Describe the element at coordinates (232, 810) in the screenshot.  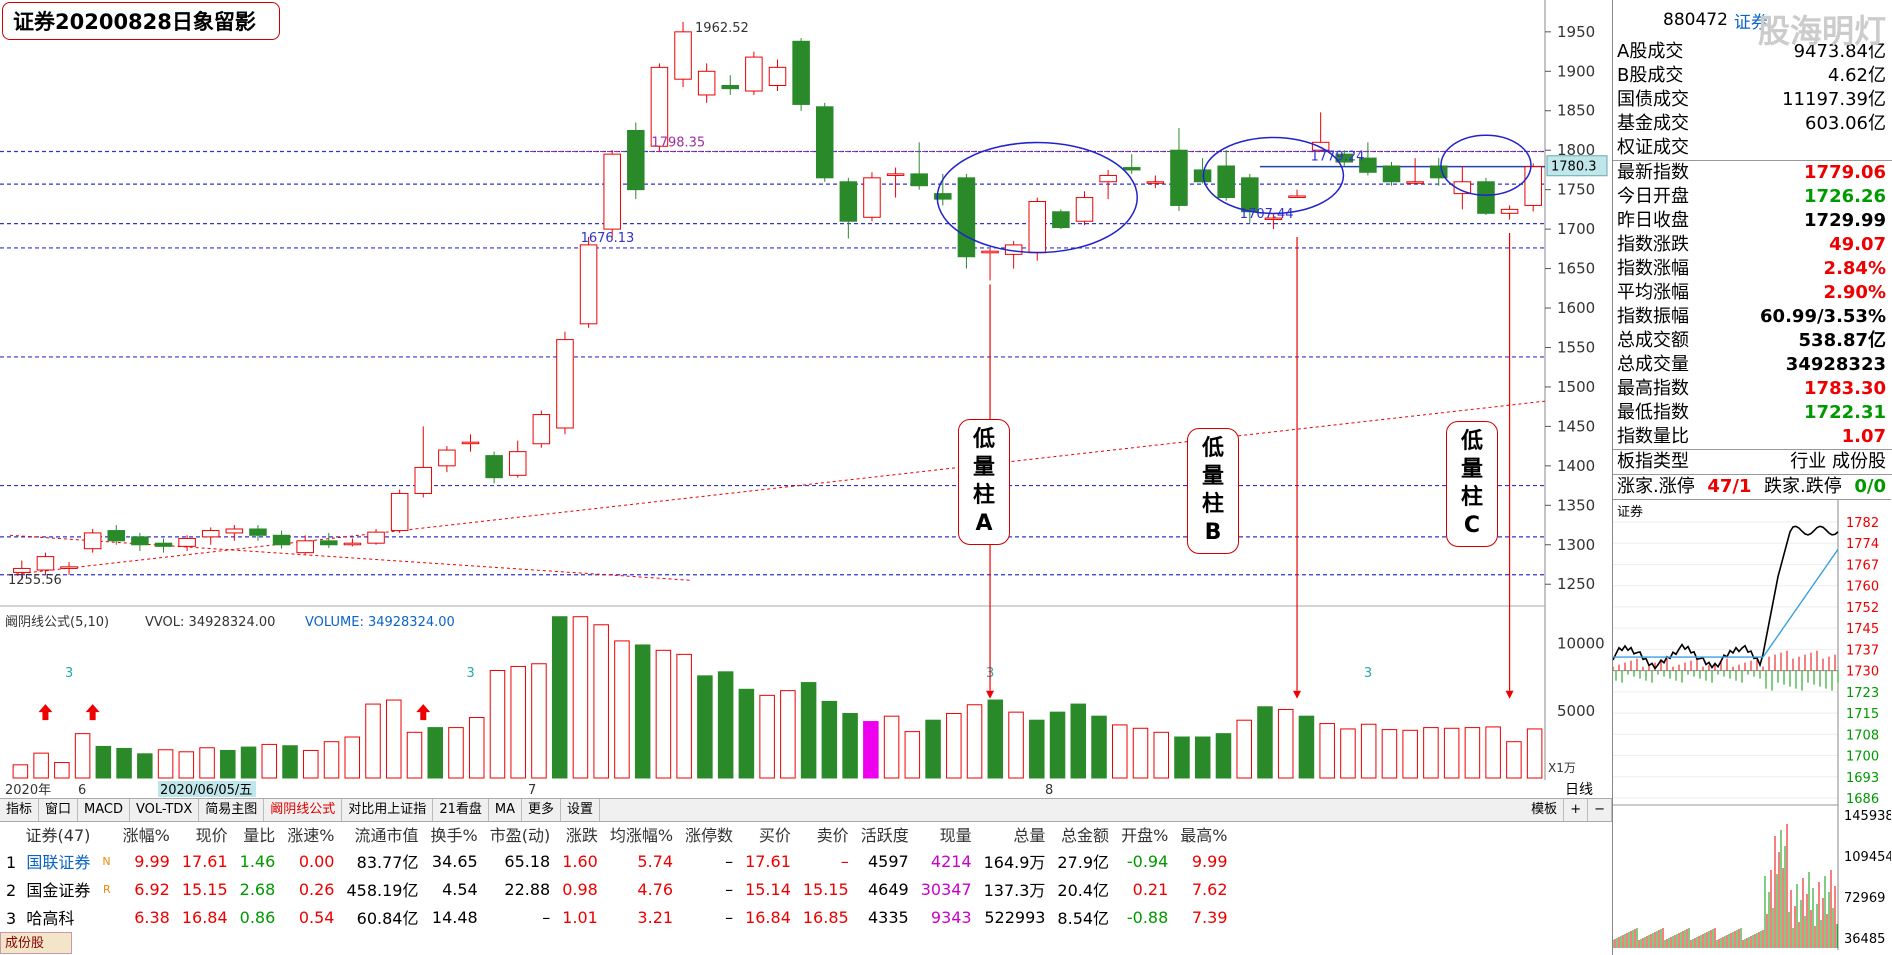
I see `toolbar-item: 简易主图` at that location.